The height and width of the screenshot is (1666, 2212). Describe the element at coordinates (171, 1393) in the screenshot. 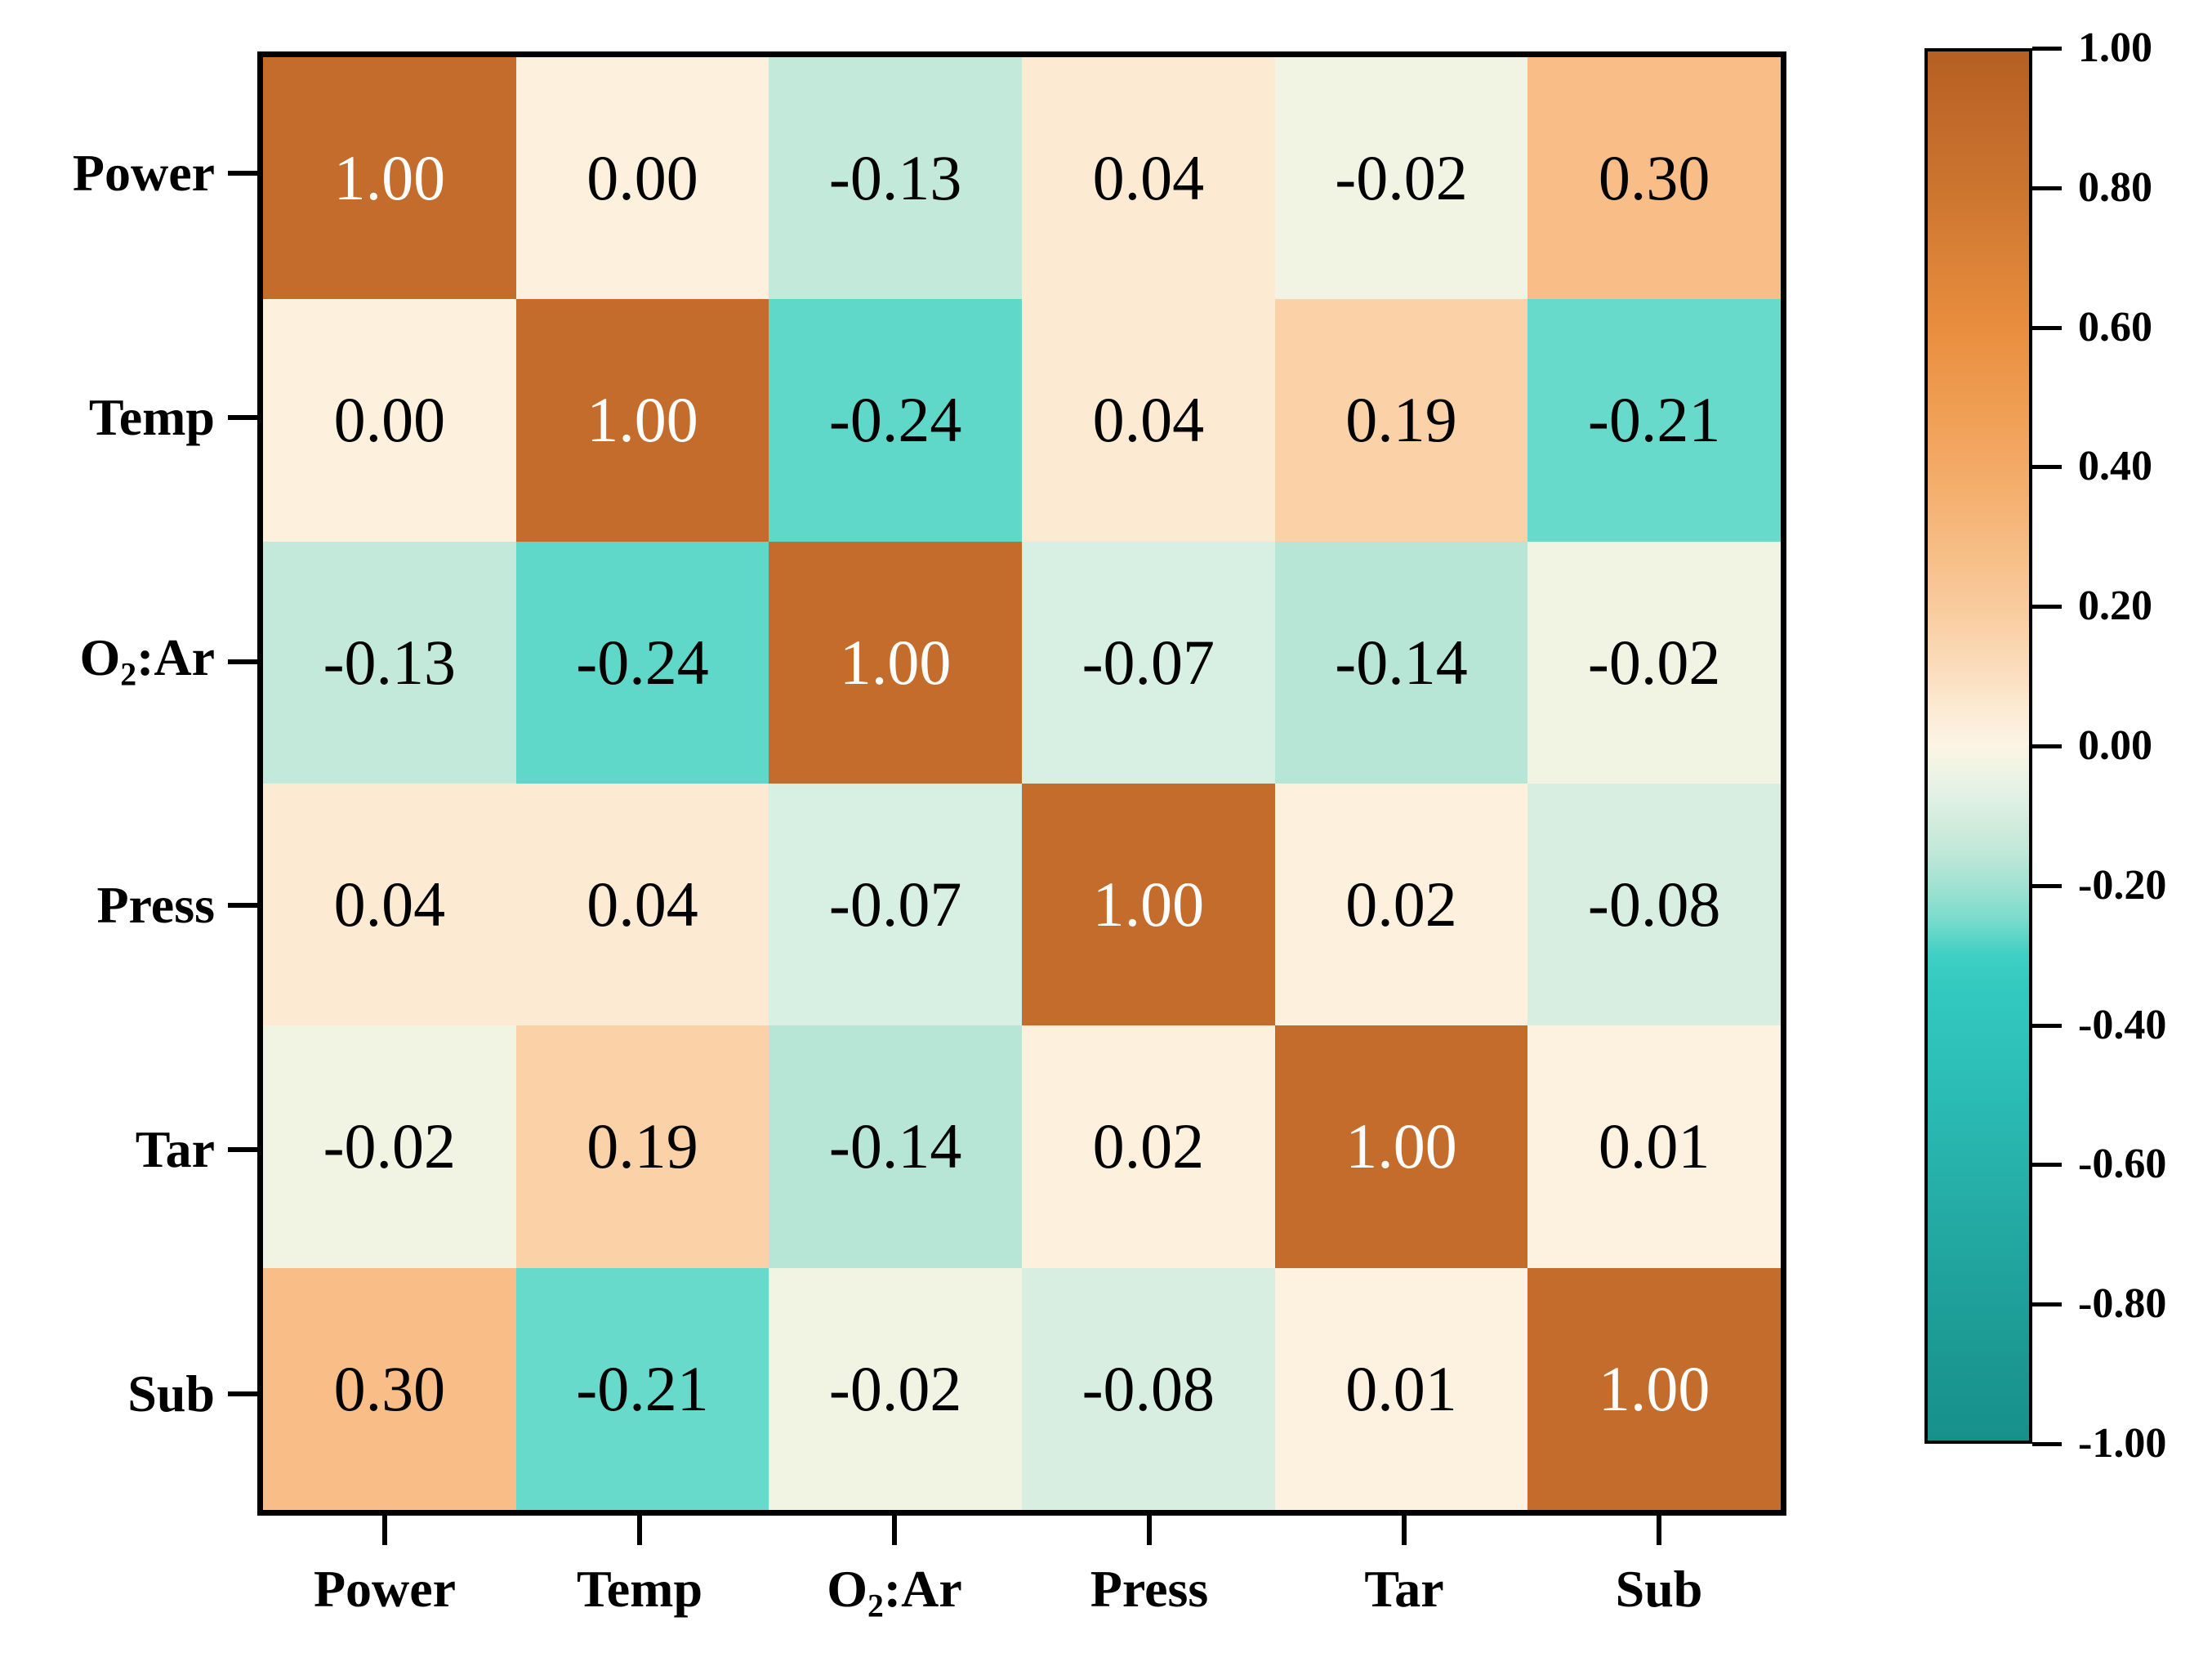

I see `y-axis-label: Sub` at that location.